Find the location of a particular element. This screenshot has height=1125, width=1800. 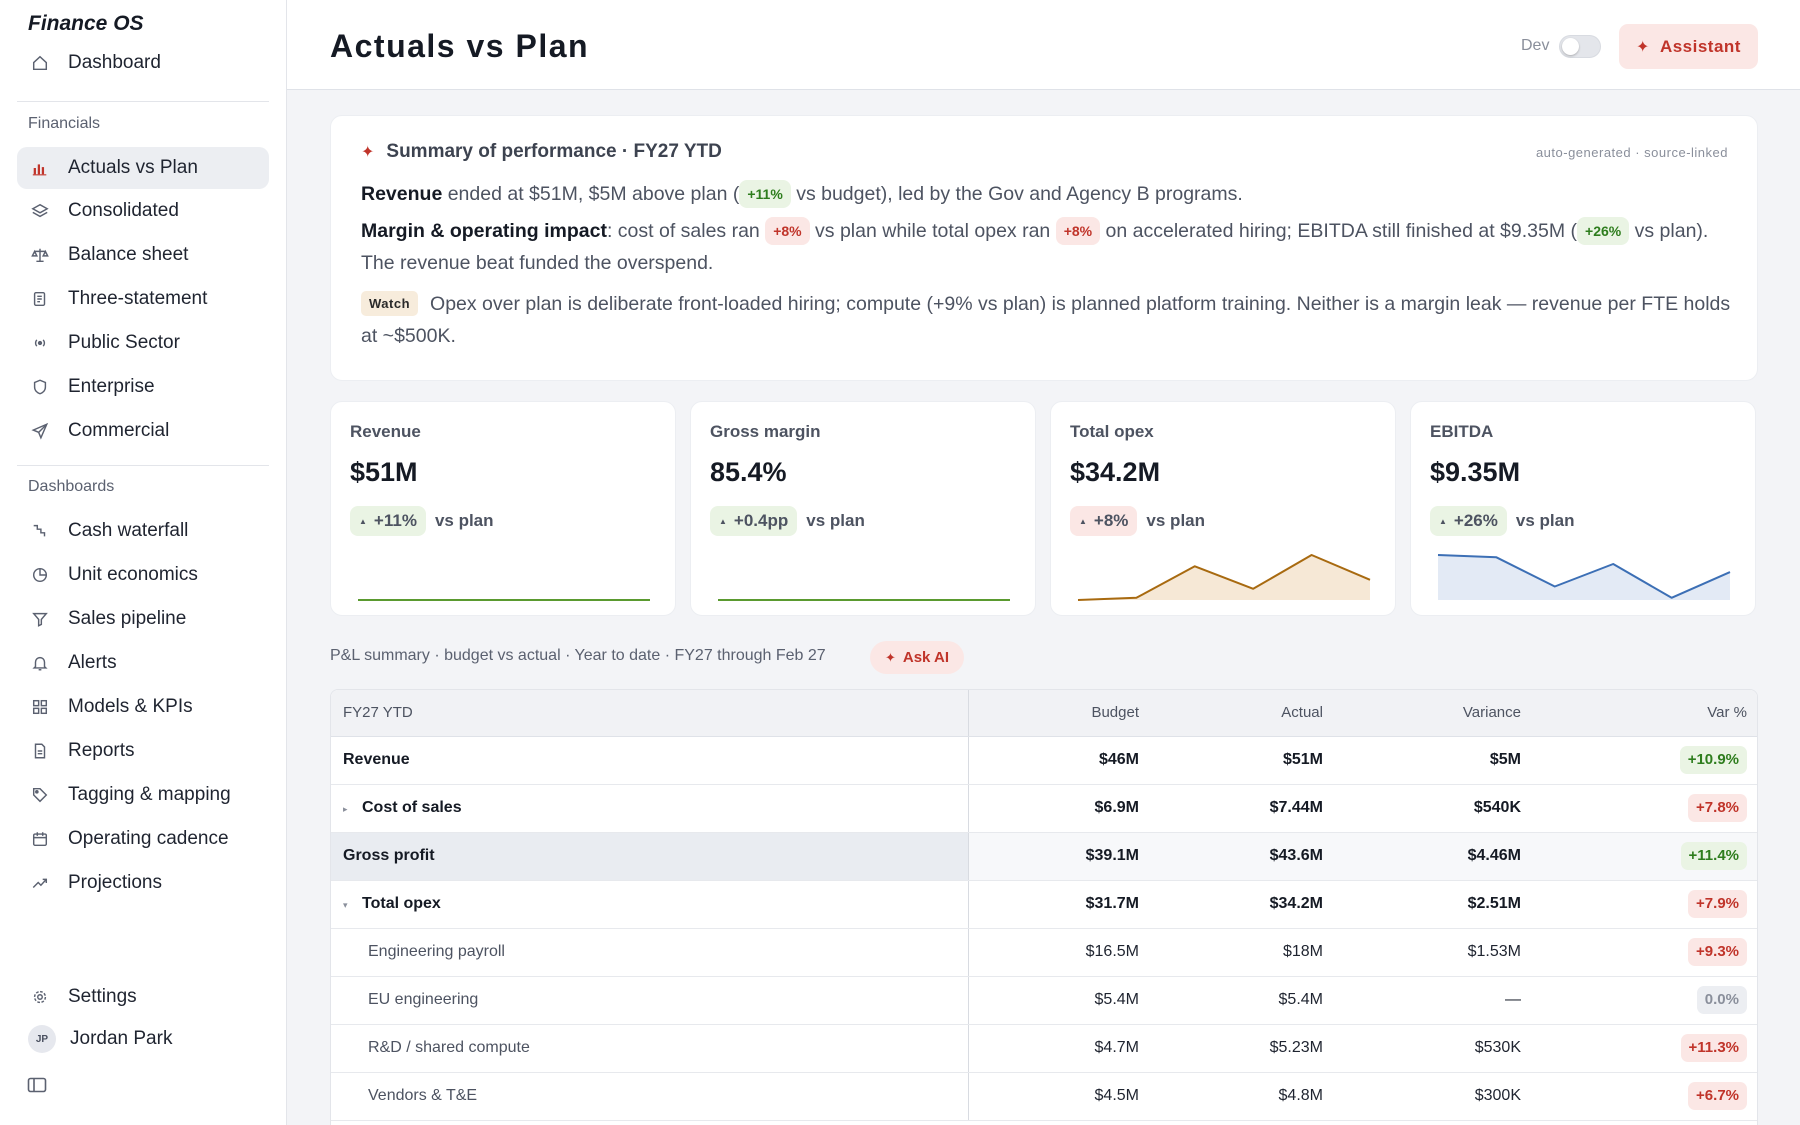

kpi-card-revenue: Revenue $51M ▲ +11% vs plan is located at coordinates (503, 508).